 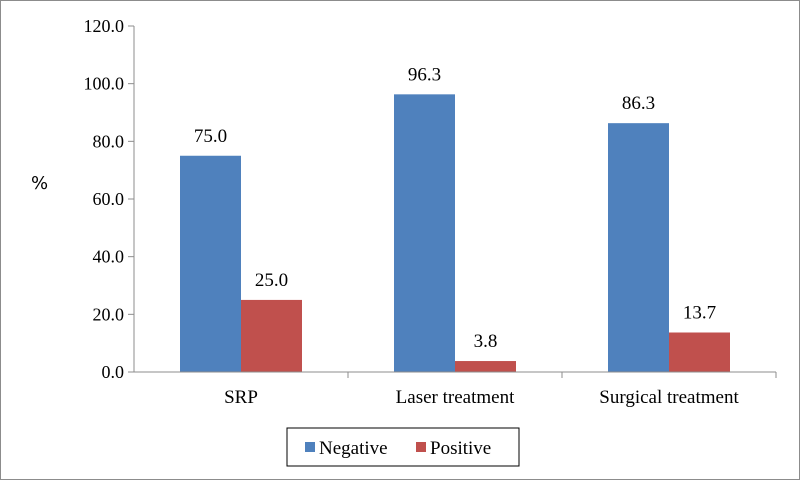 I want to click on y-tick-label: 120.0, so click(x=104, y=26).